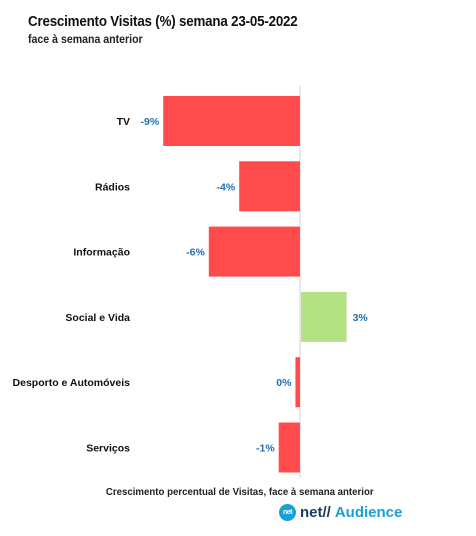 The height and width of the screenshot is (536, 476). What do you see at coordinates (72, 383) in the screenshot?
I see `category-label-4: Desporto e Automóveis` at bounding box center [72, 383].